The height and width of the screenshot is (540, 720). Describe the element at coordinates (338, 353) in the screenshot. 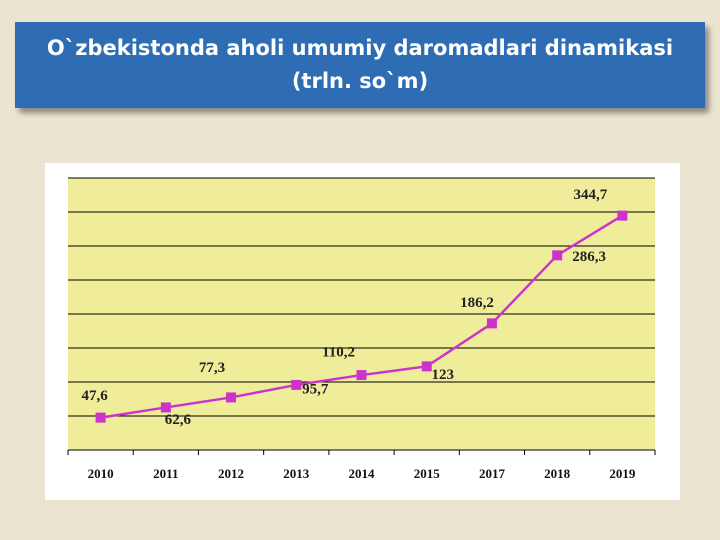

I see `value-label: 110,2` at that location.